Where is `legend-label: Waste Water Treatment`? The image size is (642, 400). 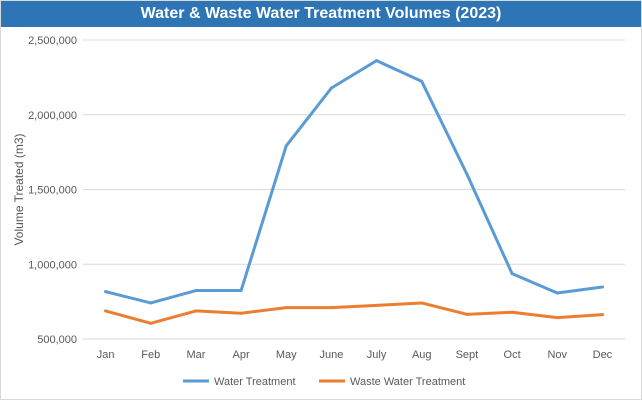
legend-label: Waste Water Treatment is located at coordinates (407, 382).